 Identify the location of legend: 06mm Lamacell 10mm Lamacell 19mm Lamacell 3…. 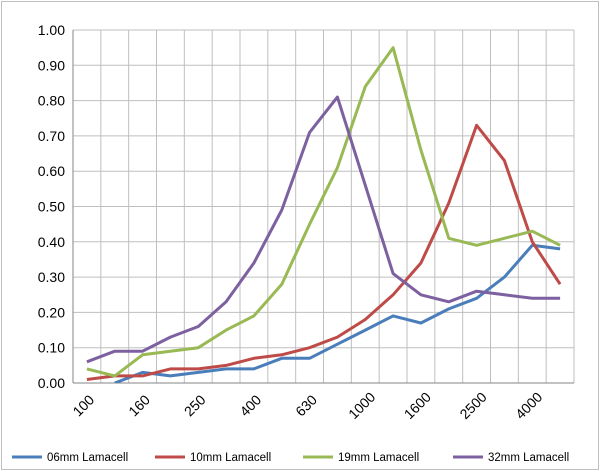
(290, 458).